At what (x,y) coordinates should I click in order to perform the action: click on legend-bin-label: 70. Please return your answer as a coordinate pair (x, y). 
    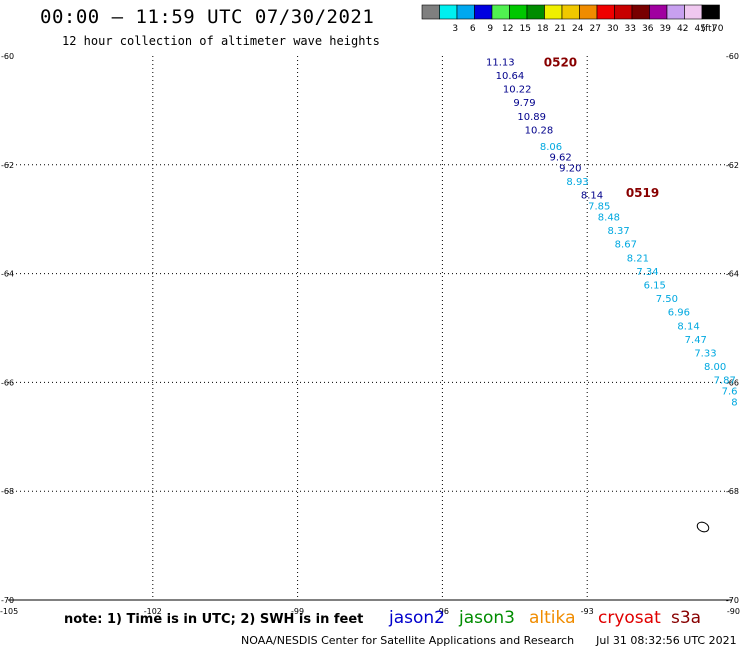
    Looking at the image, I should click on (718, 29).